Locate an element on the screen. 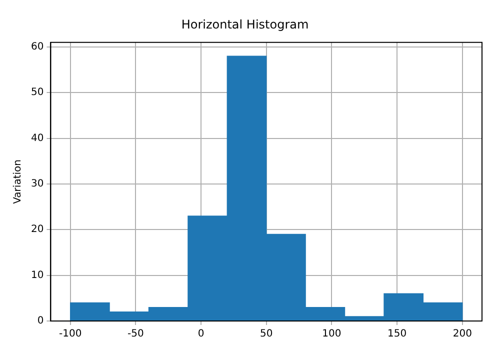 This screenshot has height=351, width=500. y-tick-label: 30 is located at coordinates (37, 184).